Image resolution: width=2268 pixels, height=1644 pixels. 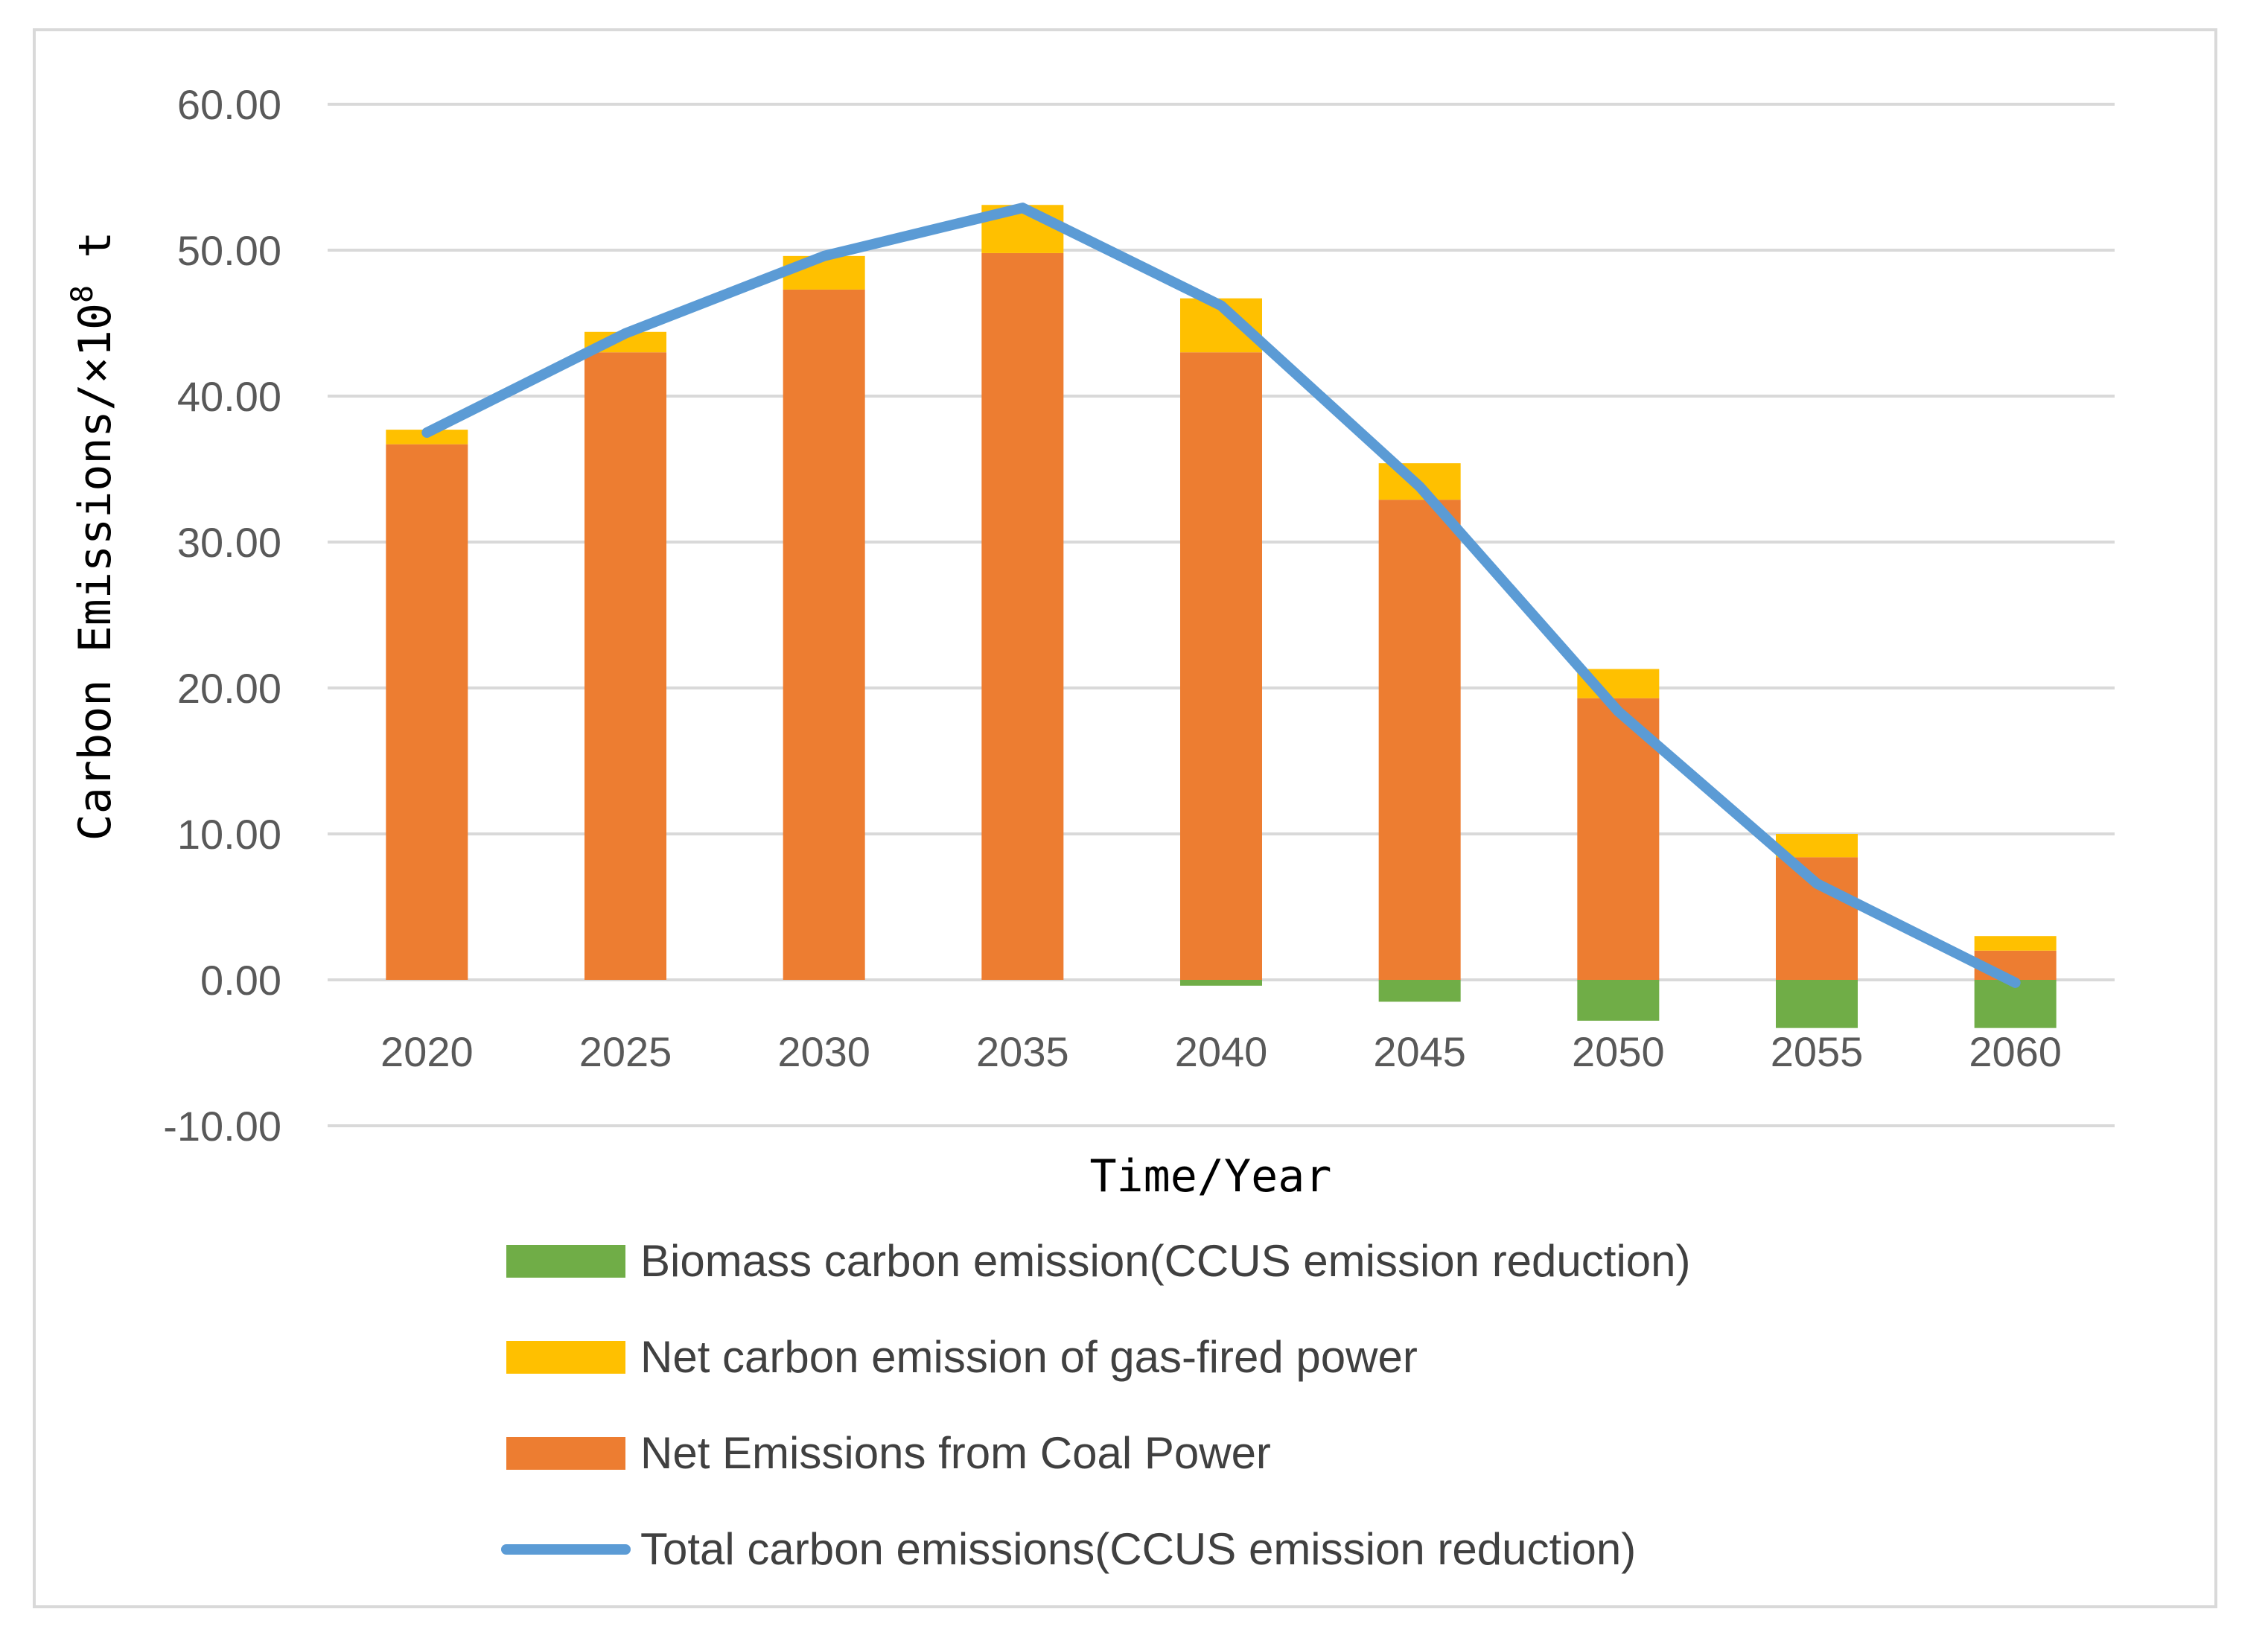 What do you see at coordinates (1029, 1357) in the screenshot?
I see `legend-label: Net carbon emission of gas-fired power` at bounding box center [1029, 1357].